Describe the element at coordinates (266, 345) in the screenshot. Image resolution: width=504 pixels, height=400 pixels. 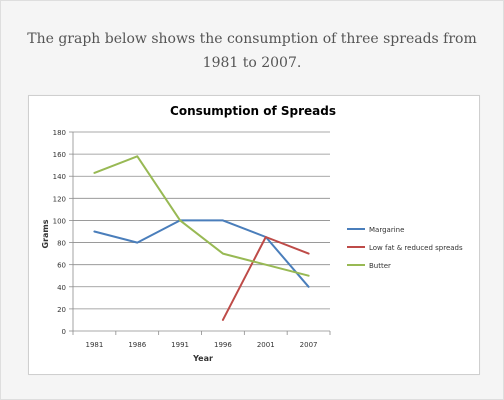
I see `x-tick-label: 2001` at that location.